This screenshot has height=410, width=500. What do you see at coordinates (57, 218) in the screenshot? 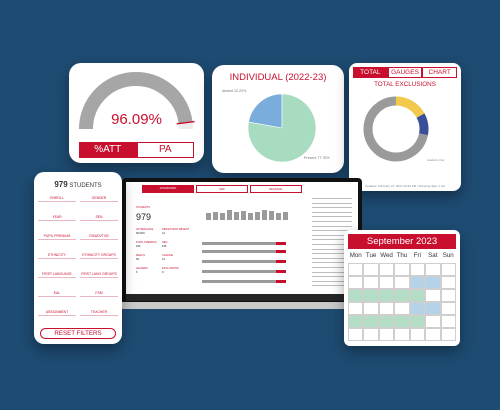
I see `filter-year: YEAR` at bounding box center [57, 218].